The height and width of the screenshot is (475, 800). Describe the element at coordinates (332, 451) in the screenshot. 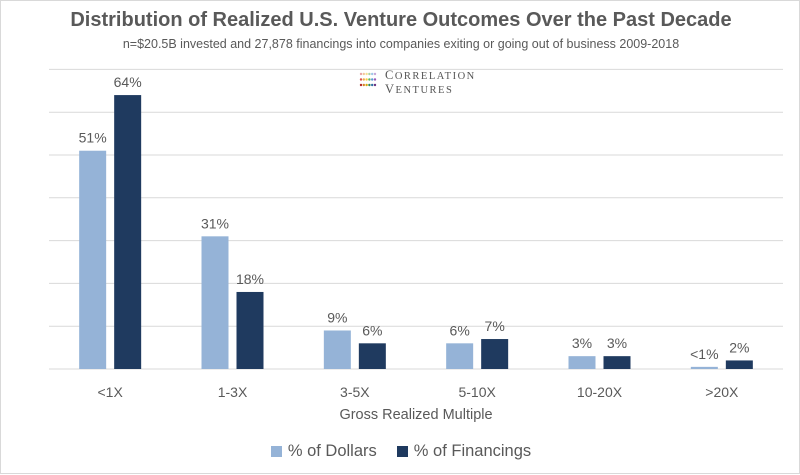

I see `legend-label-dollars: % of Dollars` at that location.